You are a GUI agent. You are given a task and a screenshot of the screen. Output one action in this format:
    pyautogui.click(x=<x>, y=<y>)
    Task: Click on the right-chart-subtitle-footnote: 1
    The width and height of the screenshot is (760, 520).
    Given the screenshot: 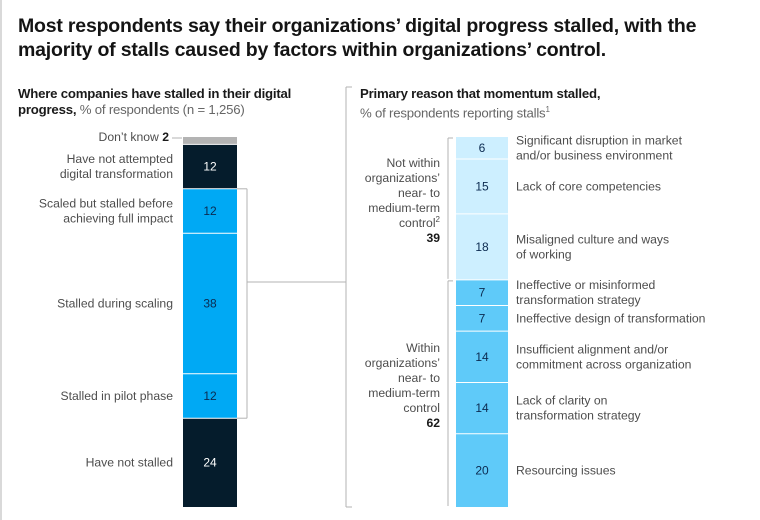 What is the action you would take?
    pyautogui.click(x=547, y=109)
    